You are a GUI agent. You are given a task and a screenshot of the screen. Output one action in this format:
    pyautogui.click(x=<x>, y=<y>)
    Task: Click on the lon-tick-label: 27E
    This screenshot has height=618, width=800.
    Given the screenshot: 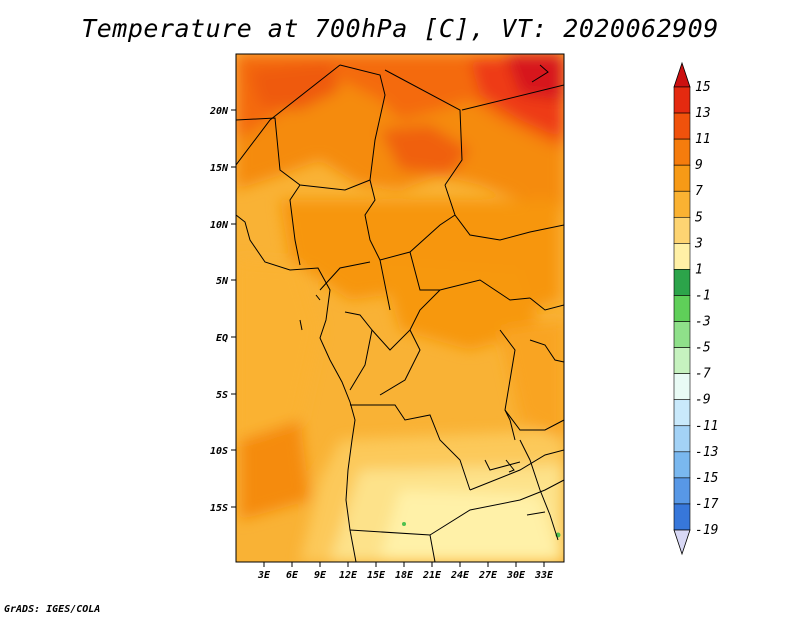 What is the action you would take?
    pyautogui.click(x=488, y=575)
    